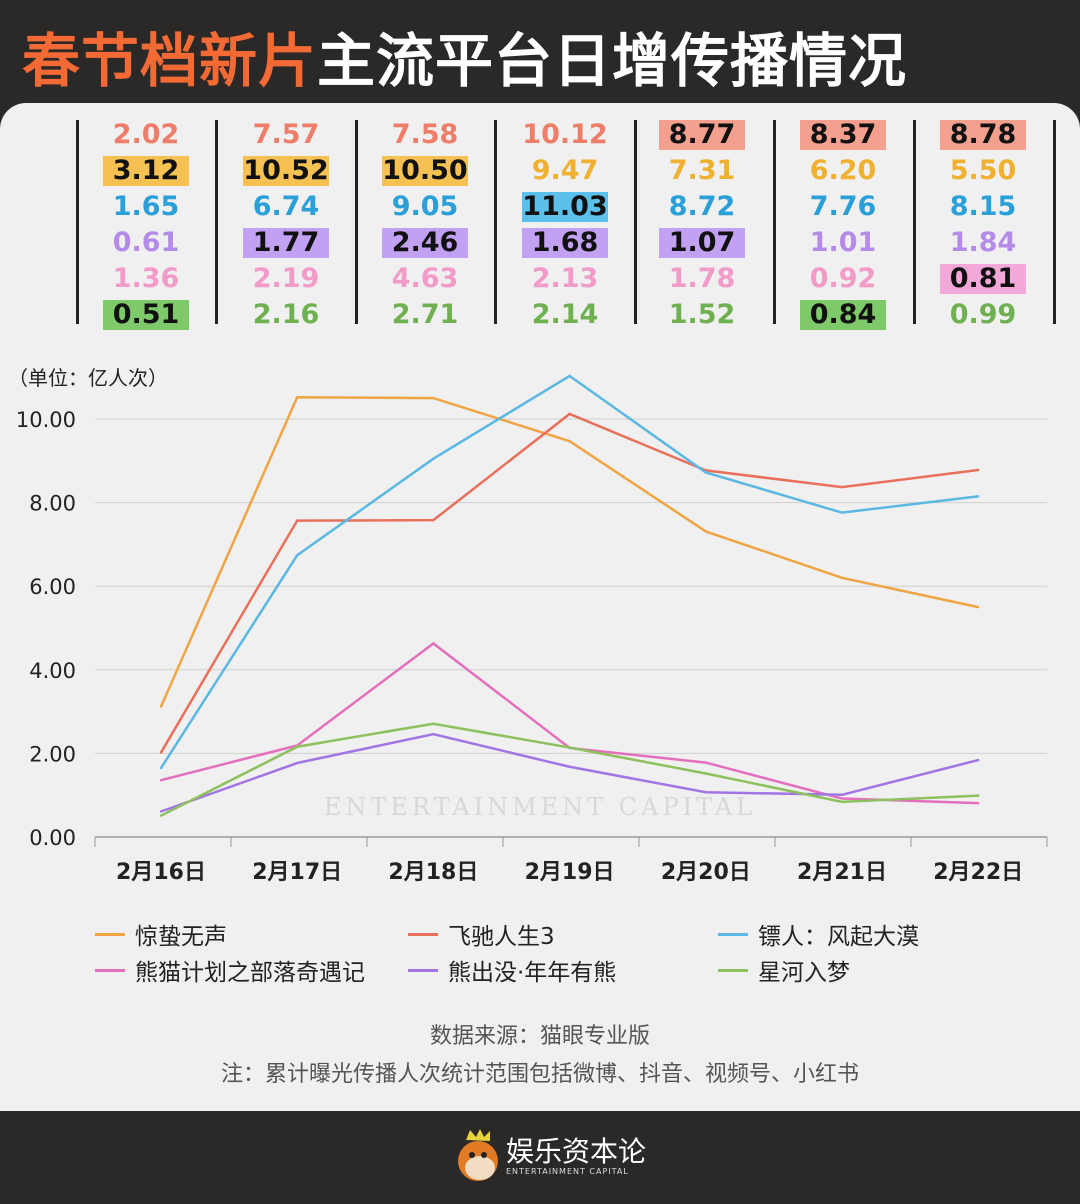 This screenshot has height=1204, width=1080. Describe the element at coordinates (88, 378) in the screenshot. I see `y-axis-unit: （单位：亿人次）` at that location.